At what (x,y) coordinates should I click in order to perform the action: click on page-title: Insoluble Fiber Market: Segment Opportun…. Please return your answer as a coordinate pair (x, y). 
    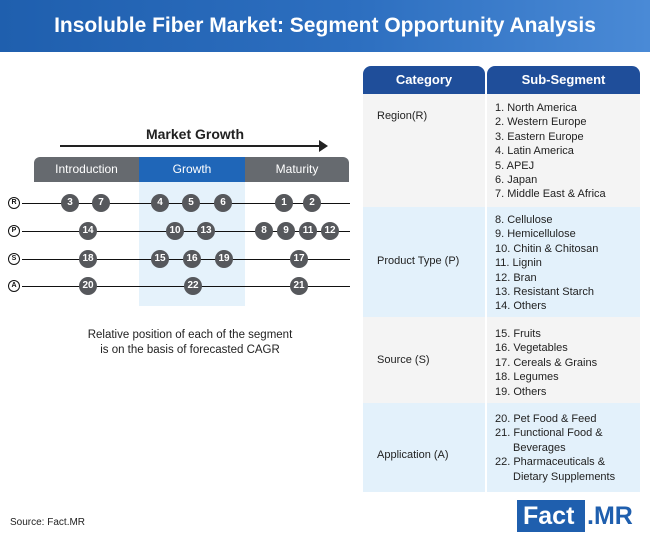
    Looking at the image, I should click on (325, 26).